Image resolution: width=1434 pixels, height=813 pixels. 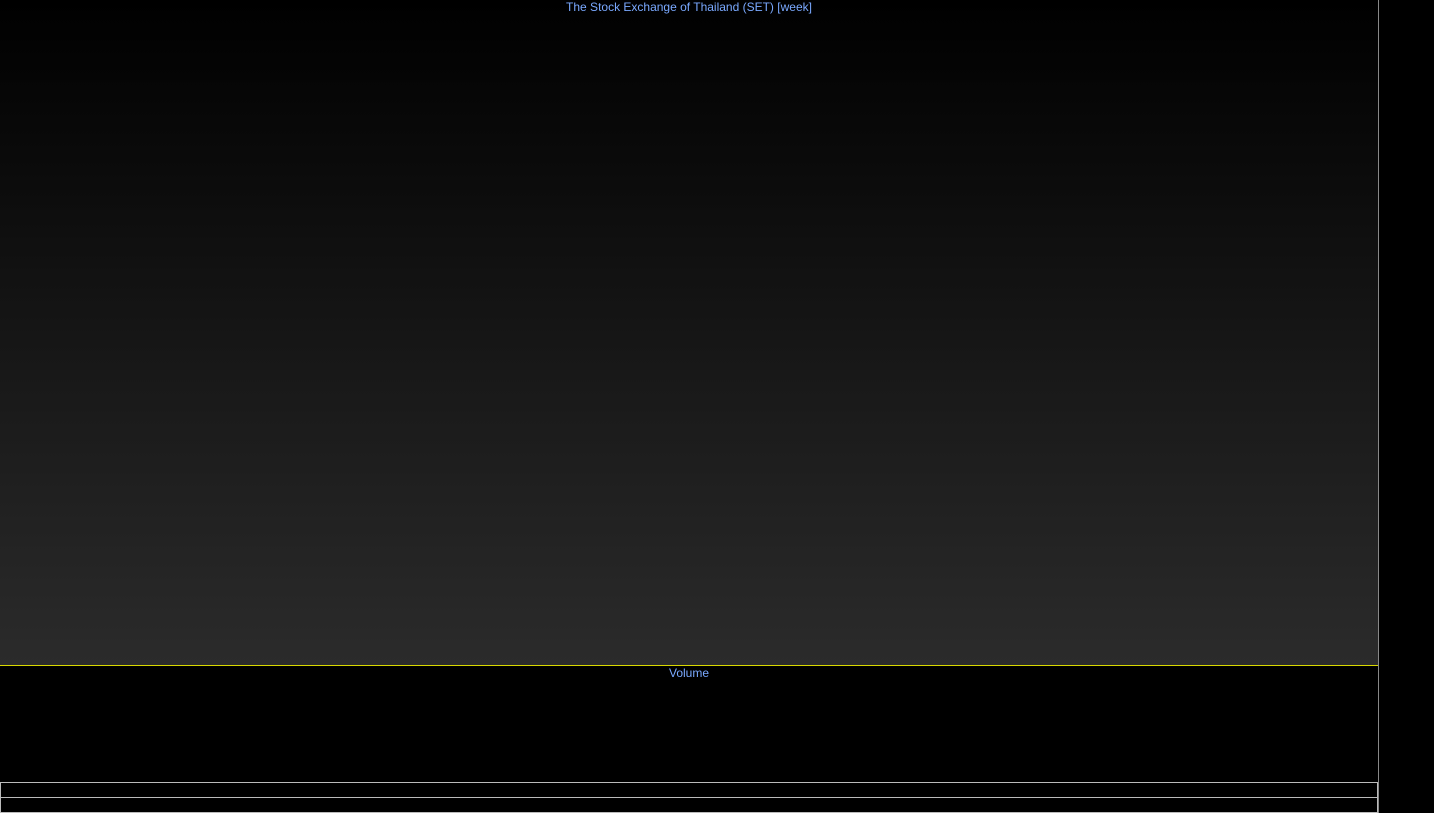 What do you see at coordinates (689, 723) in the screenshot?
I see `volume-panel` at bounding box center [689, 723].